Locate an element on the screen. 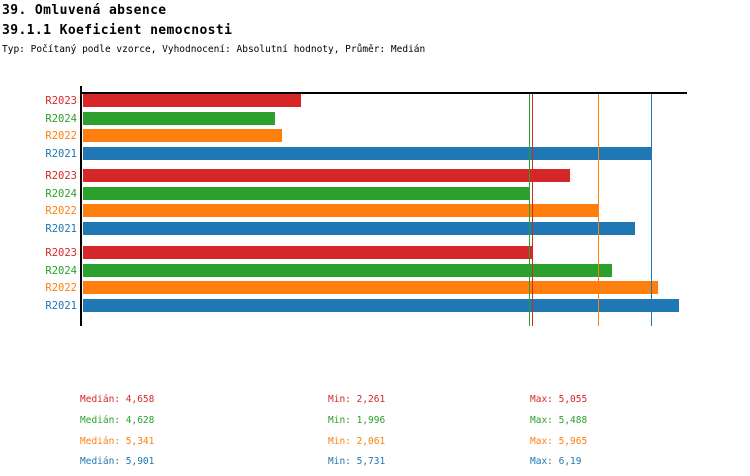 This screenshot has width=750, height=476. stat-median-r2022: Medián: 5,341 is located at coordinates (117, 441).